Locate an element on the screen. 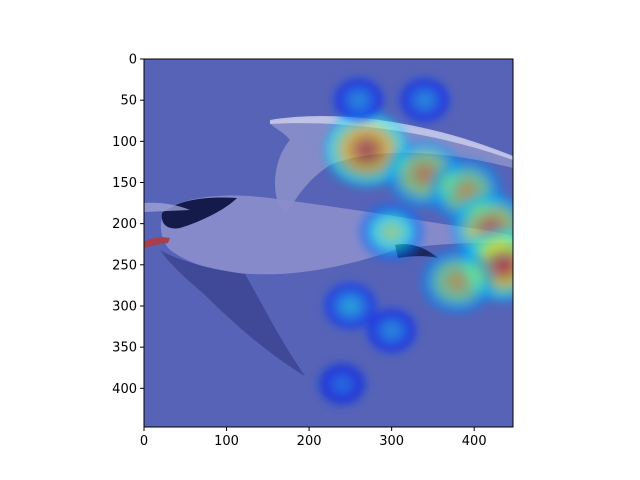 This screenshot has height=480, width=640. y-tick-label: 0 is located at coordinates (133, 60).